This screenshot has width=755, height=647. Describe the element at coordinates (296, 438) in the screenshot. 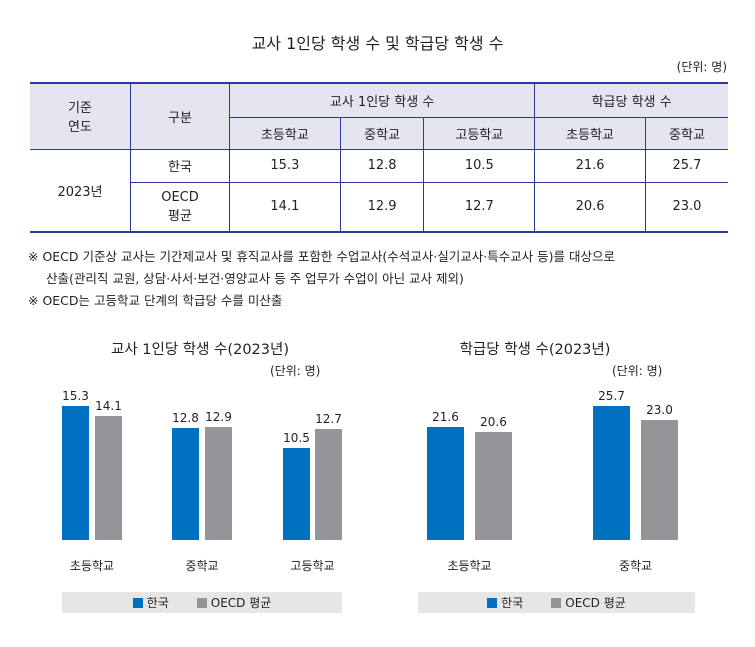

I see `data-label: 10.5` at that location.